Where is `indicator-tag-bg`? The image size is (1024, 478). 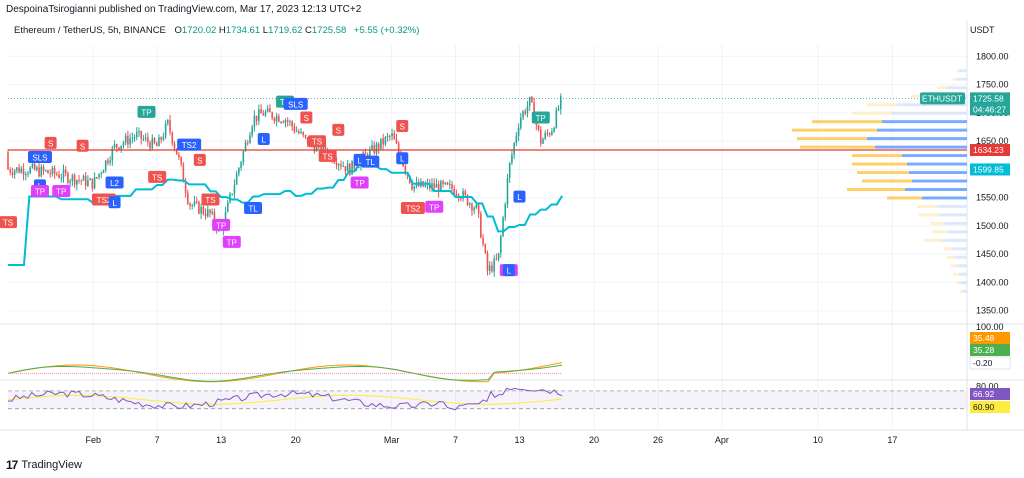
indicator-tag-bg is located at coordinates (990, 394).